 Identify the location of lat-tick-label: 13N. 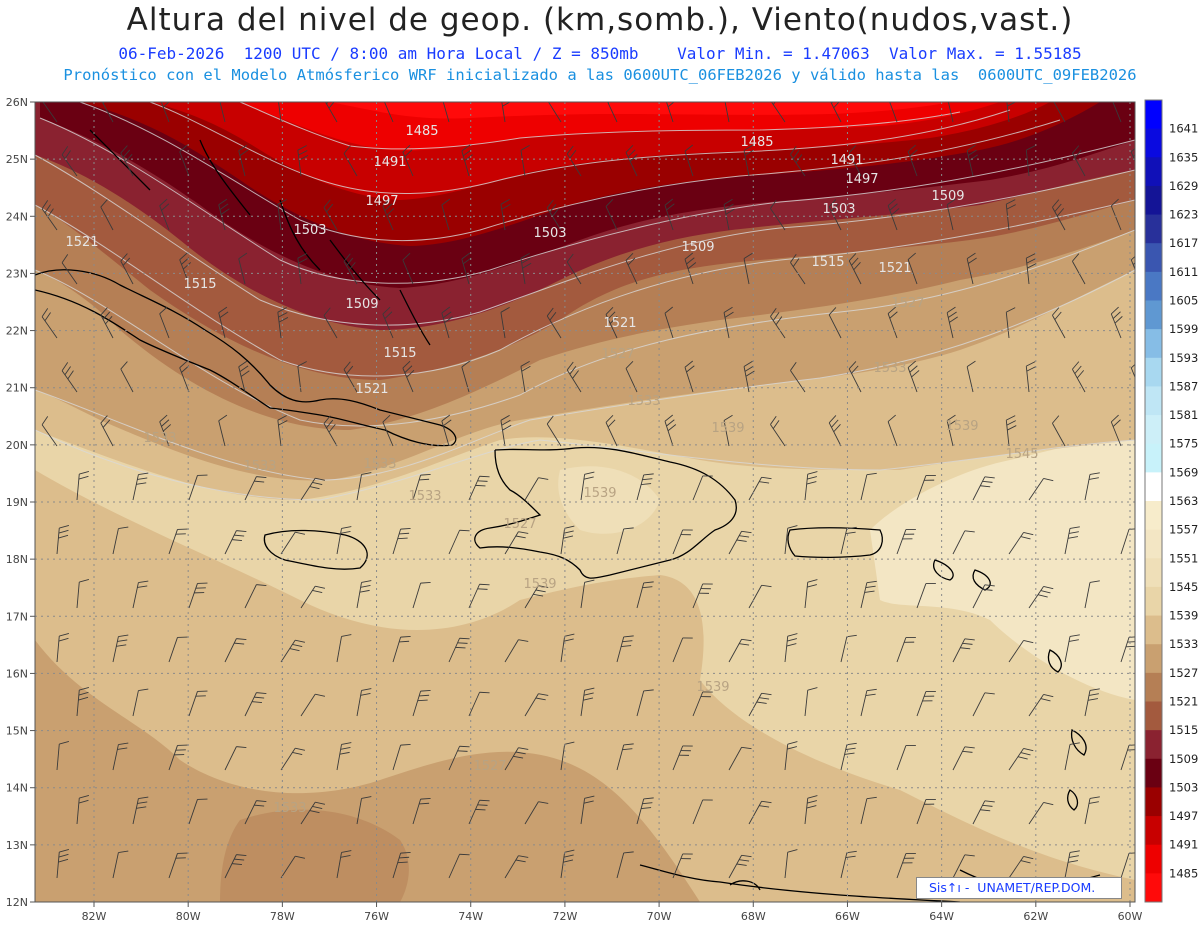
(17, 845).